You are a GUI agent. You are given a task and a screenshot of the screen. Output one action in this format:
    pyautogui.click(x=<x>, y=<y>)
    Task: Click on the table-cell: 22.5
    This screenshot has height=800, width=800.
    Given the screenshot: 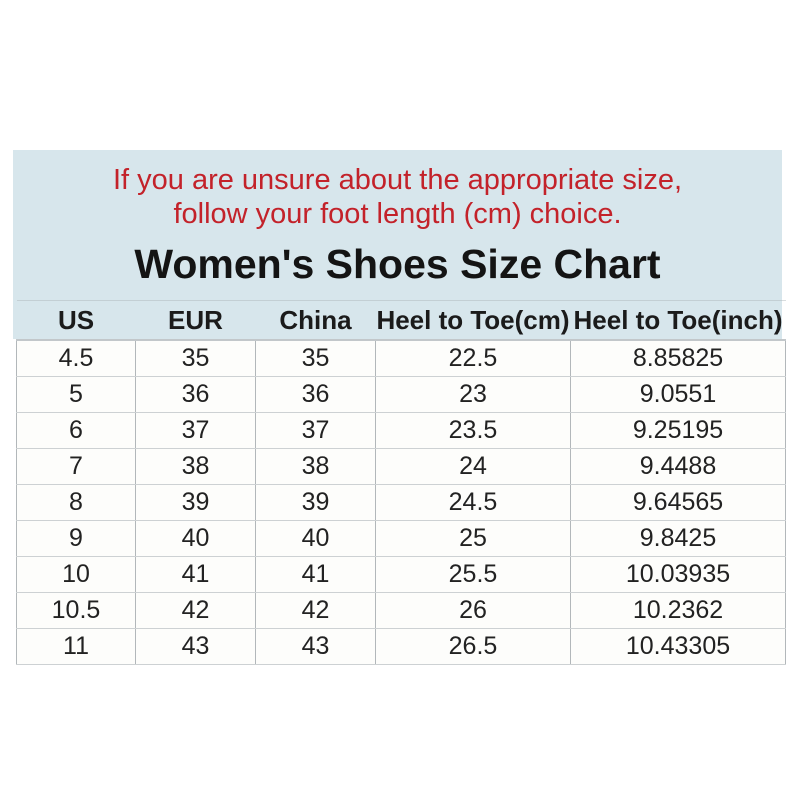 What is the action you would take?
    pyautogui.click(x=473, y=358)
    